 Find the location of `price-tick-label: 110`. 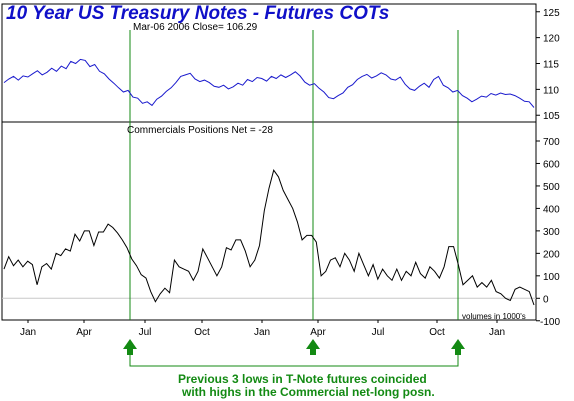

price-tick-label: 110 is located at coordinates (551, 90).